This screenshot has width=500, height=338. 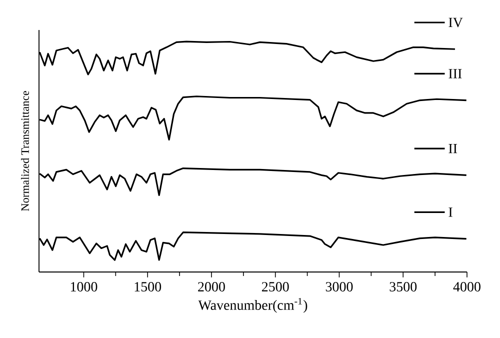 I want to click on x-tick-label: 2500, so click(x=275, y=287).